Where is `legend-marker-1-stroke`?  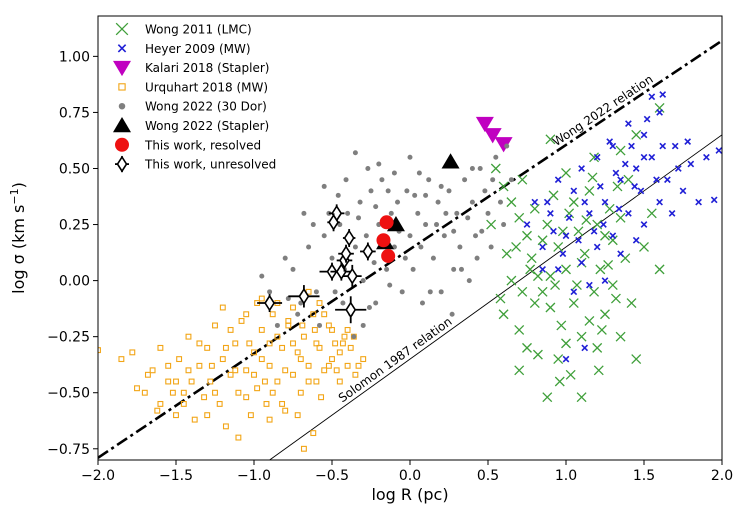 legend-marker-1-stroke is located at coordinates (122, 29).